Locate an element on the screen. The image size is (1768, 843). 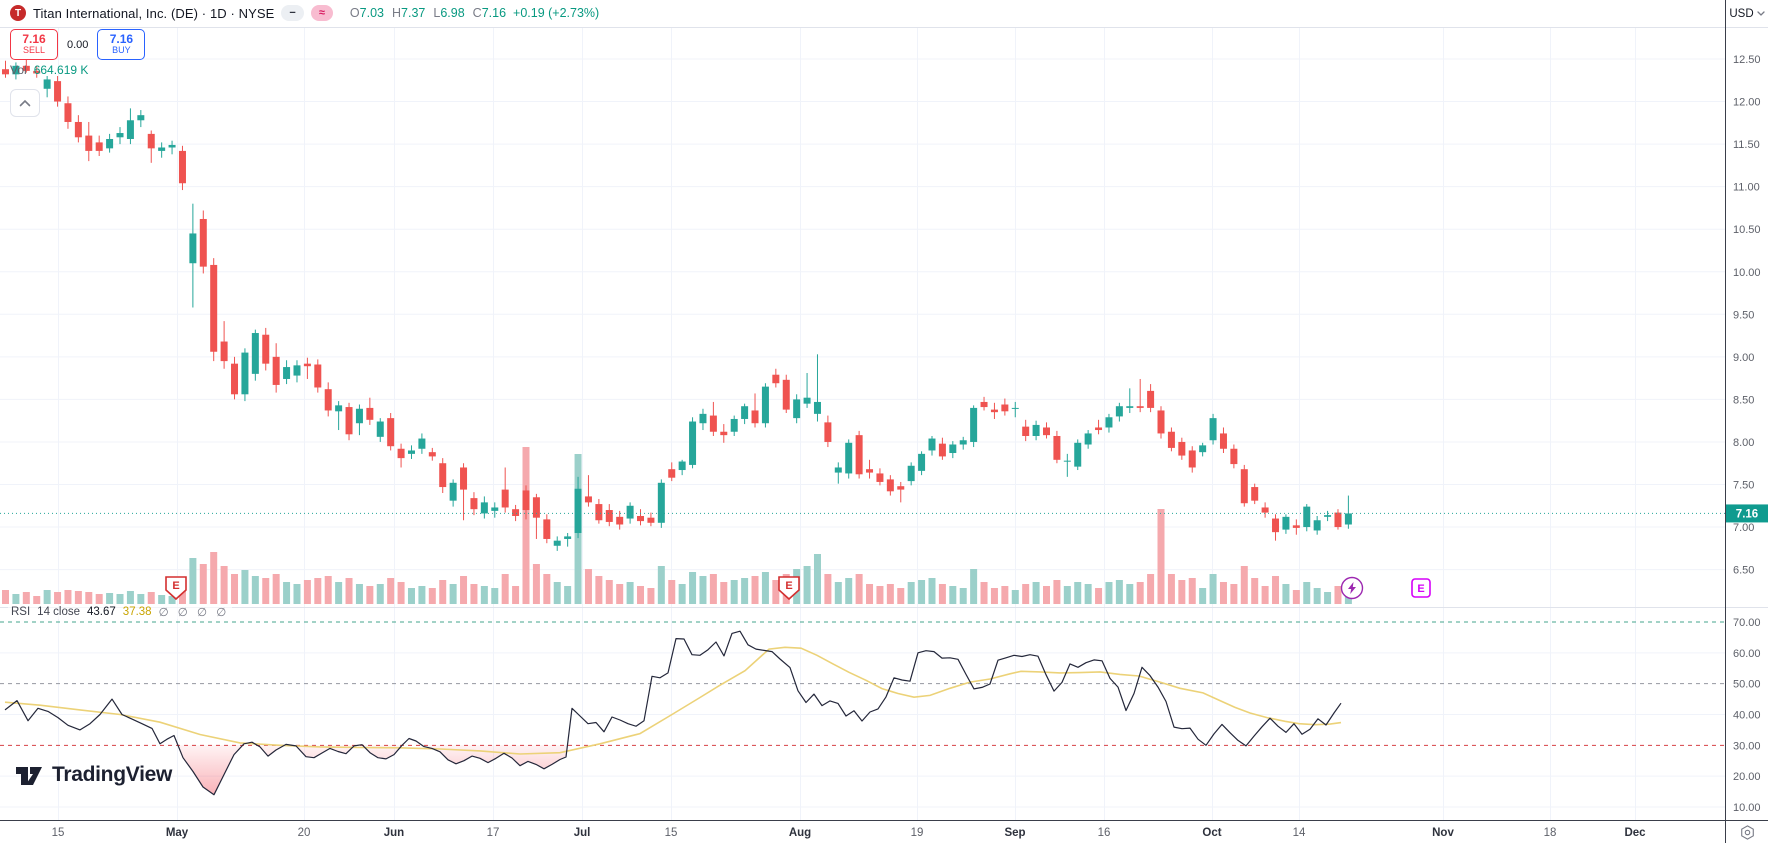
future-earnings-badge: E is located at coordinates (1421, 588).